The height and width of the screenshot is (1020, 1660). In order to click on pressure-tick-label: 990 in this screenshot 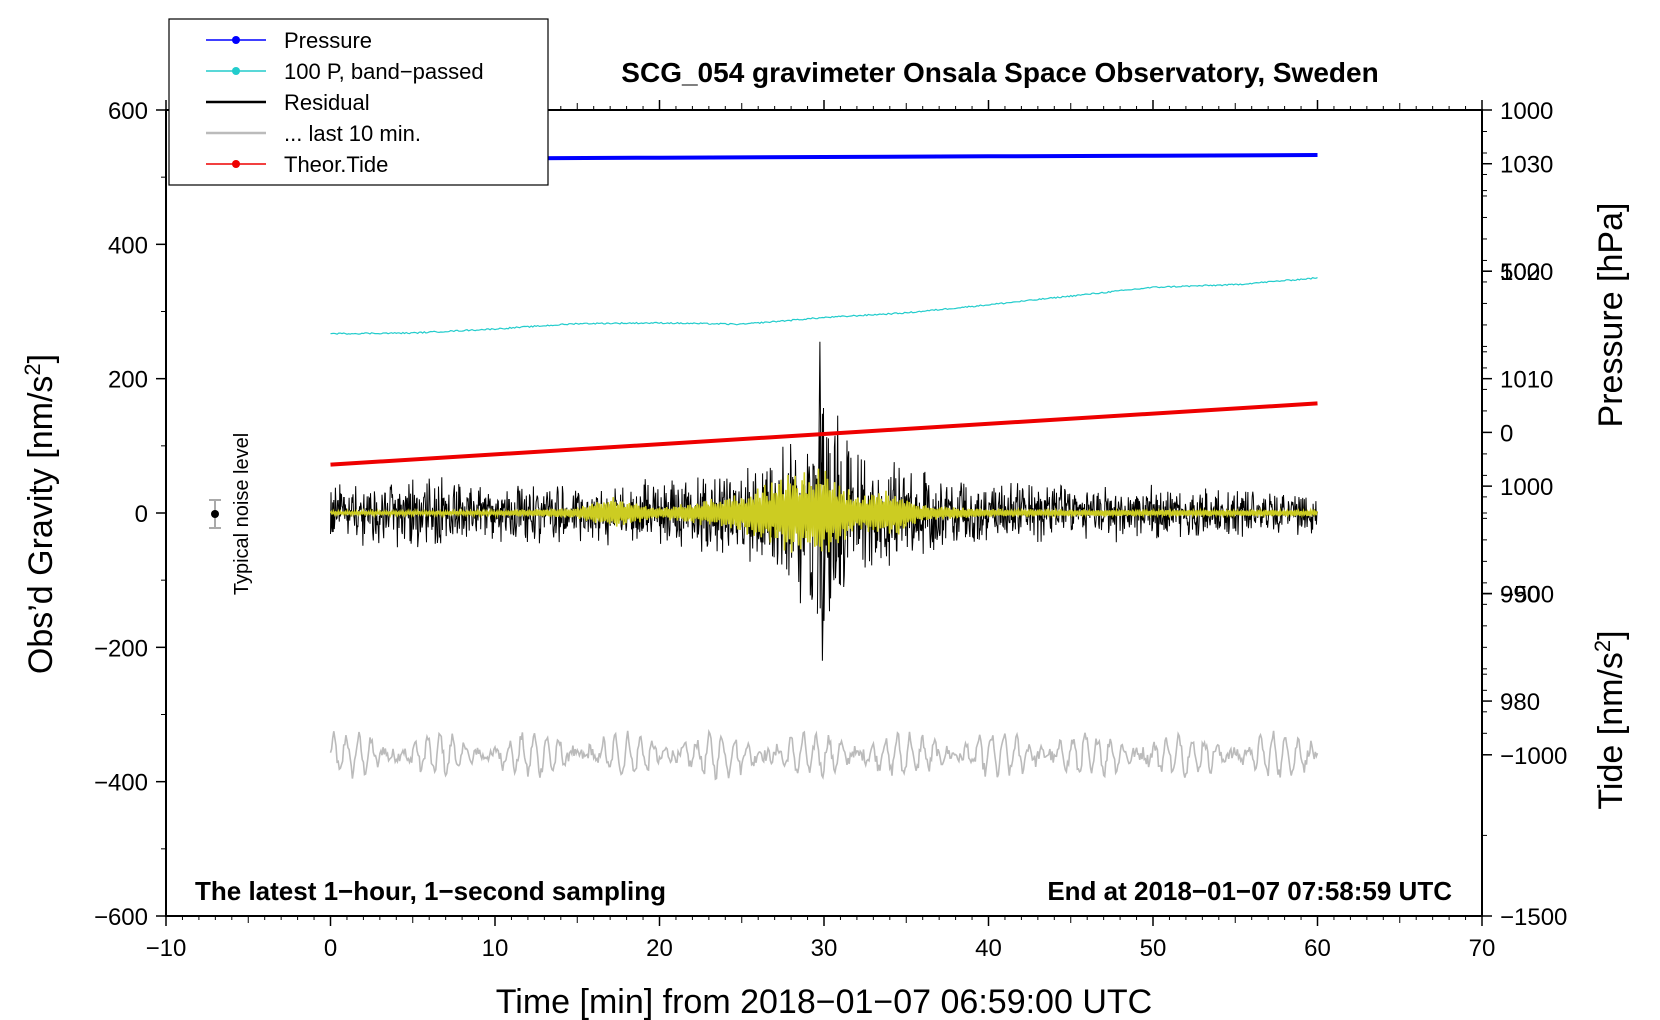, I will do `click(1520, 595)`.